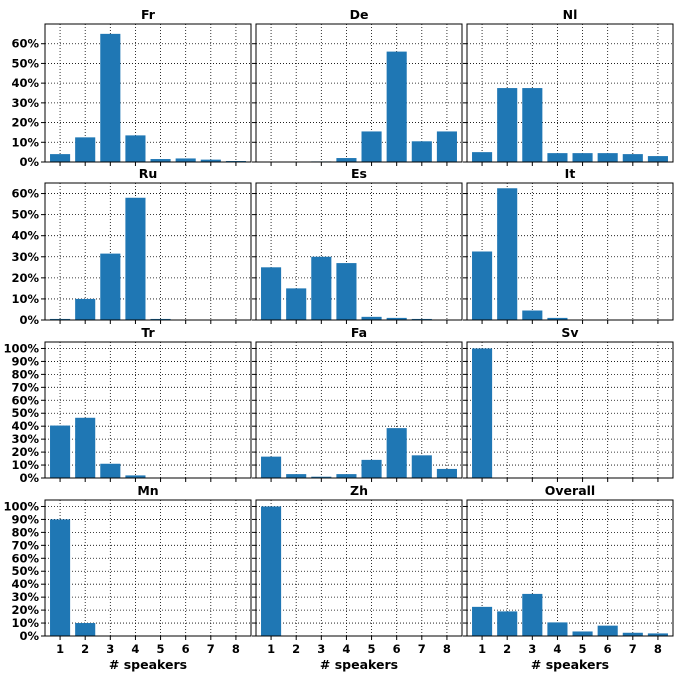  What do you see at coordinates (25, 519) in the screenshot?
I see `y-tick-label: 90%` at bounding box center [25, 519].